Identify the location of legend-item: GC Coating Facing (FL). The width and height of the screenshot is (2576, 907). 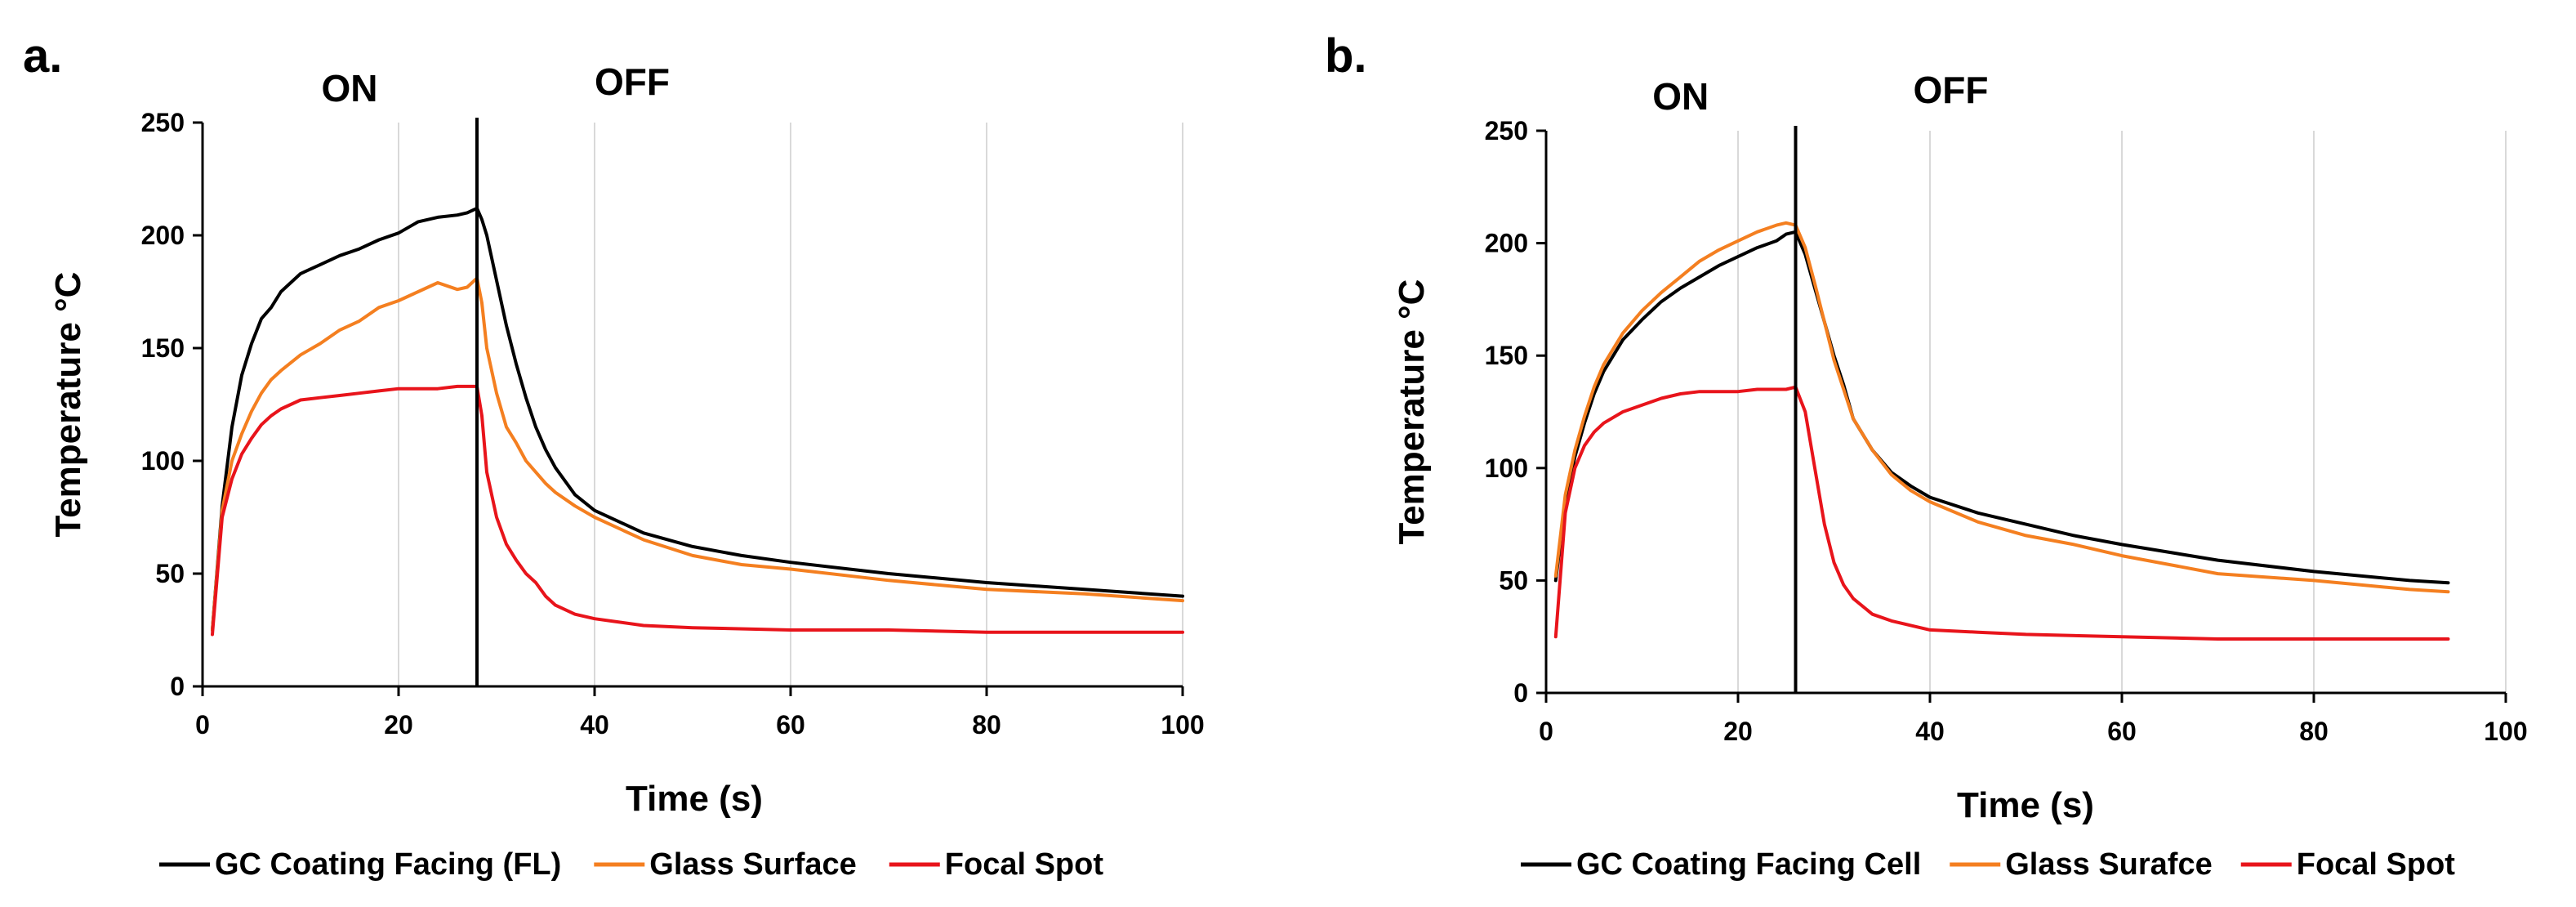
(360, 864).